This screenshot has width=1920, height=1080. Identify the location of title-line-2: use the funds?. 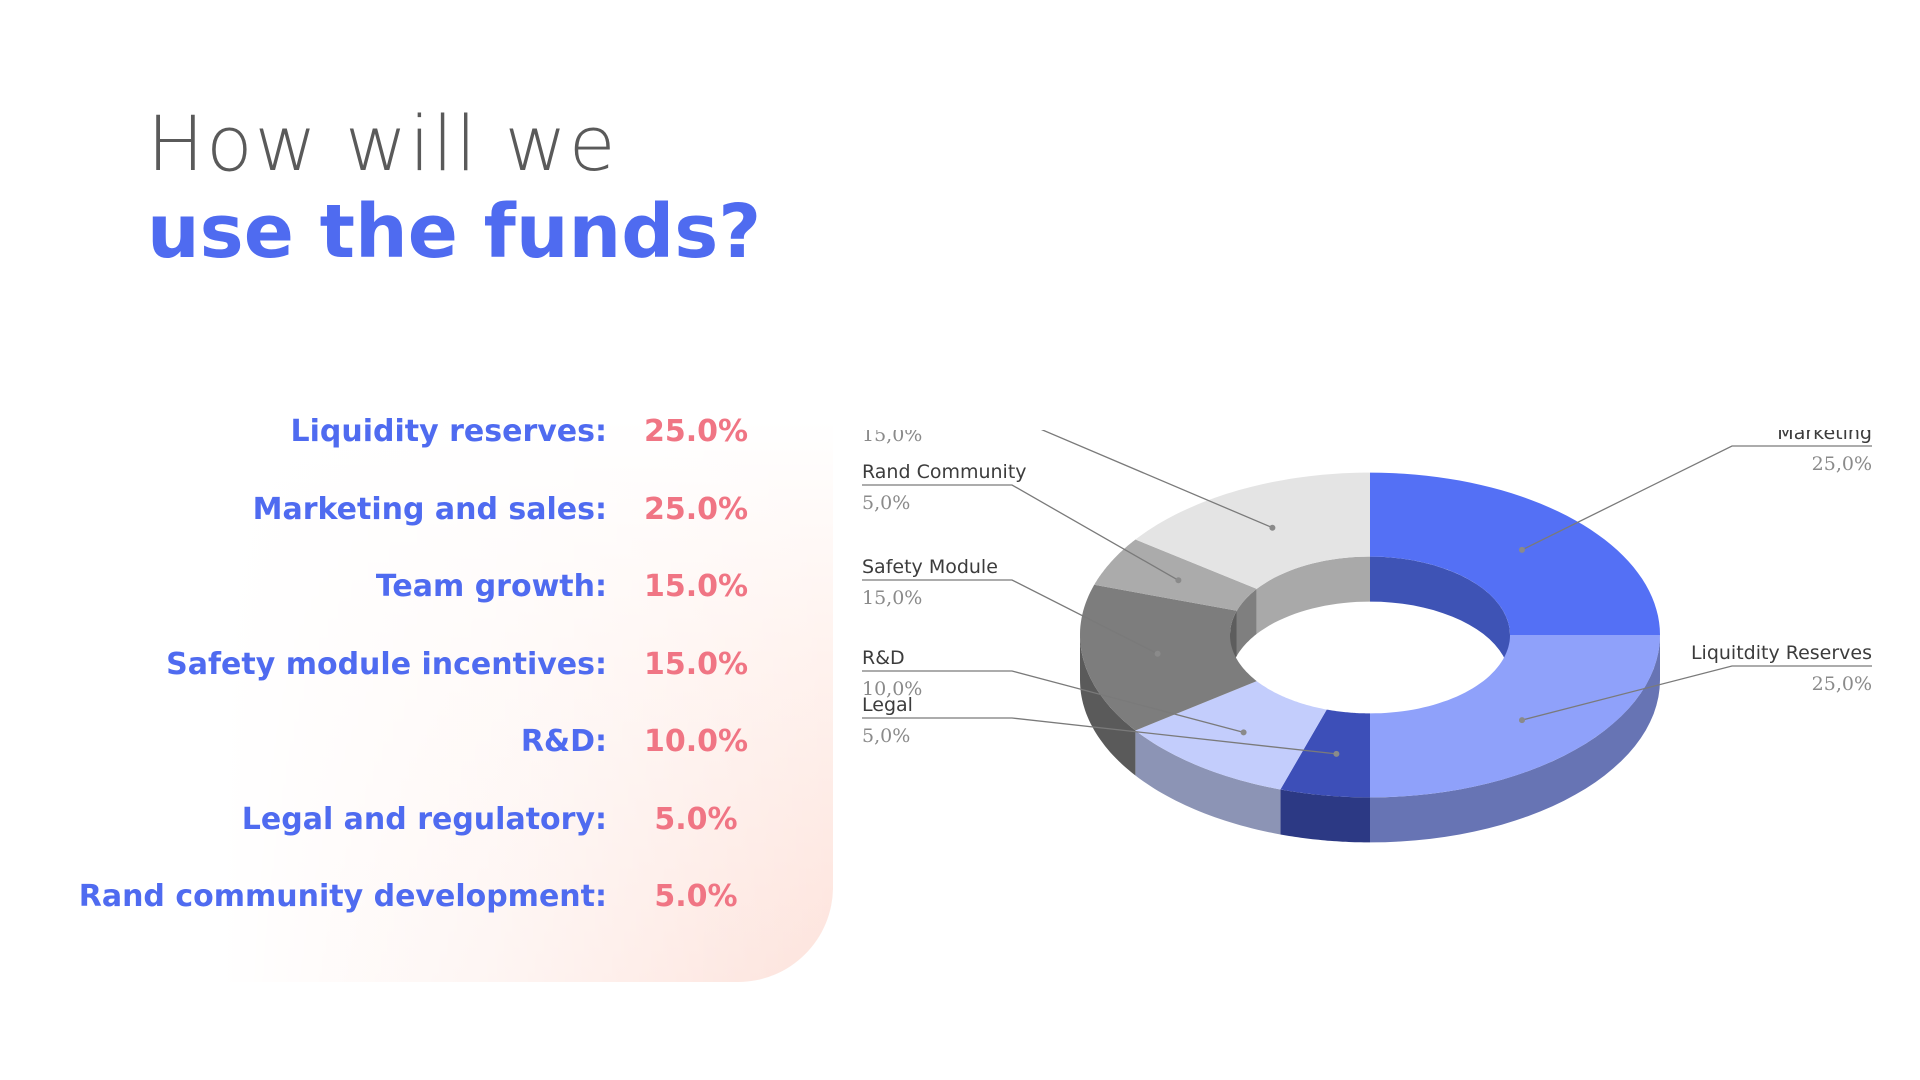
(454, 232).